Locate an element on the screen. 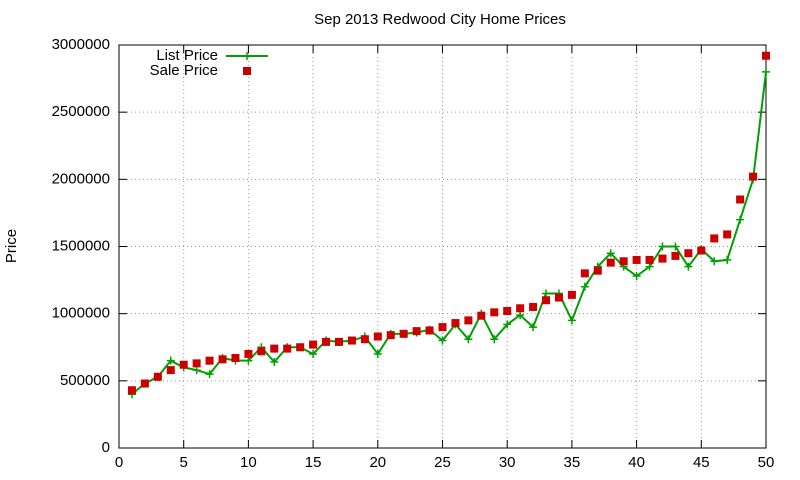  x-tick-label: 10 is located at coordinates (248, 462).